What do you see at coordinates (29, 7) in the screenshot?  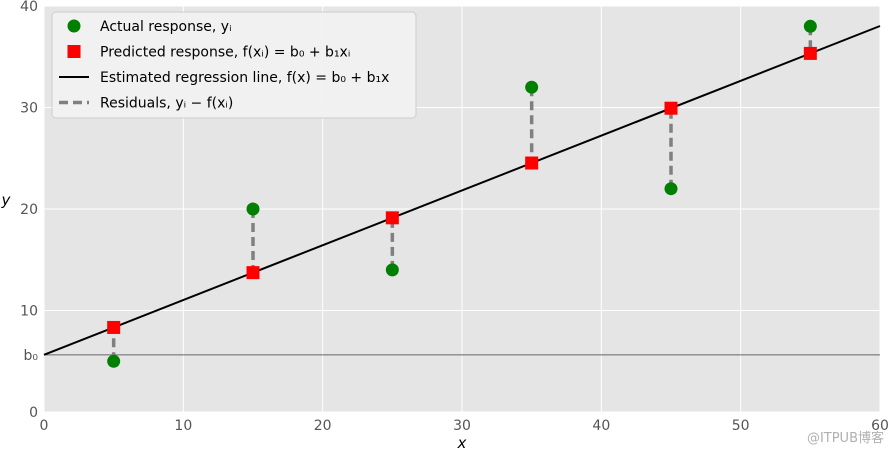 I see `y-tick-label: 40` at bounding box center [29, 7].